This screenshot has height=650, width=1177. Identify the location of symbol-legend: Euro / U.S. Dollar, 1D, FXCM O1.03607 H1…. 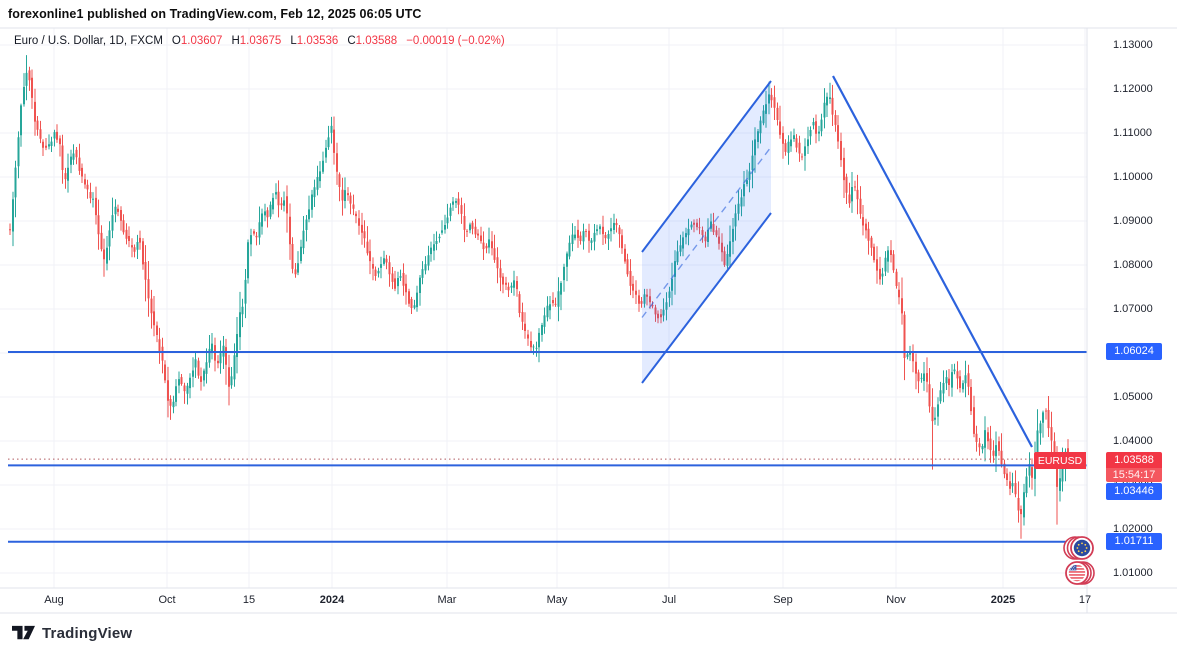
(259, 41).